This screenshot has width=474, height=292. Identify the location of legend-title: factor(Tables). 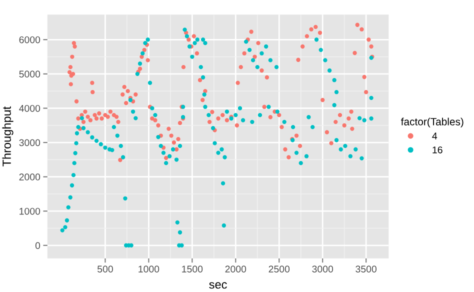
(432, 123).